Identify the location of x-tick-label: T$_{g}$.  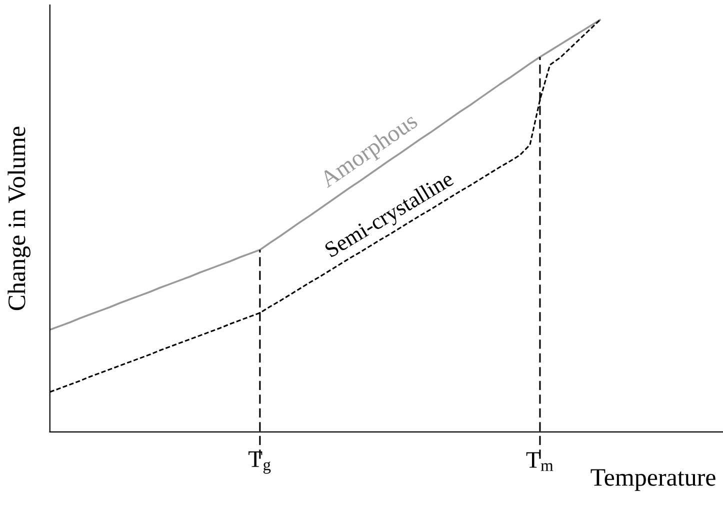
(259, 462).